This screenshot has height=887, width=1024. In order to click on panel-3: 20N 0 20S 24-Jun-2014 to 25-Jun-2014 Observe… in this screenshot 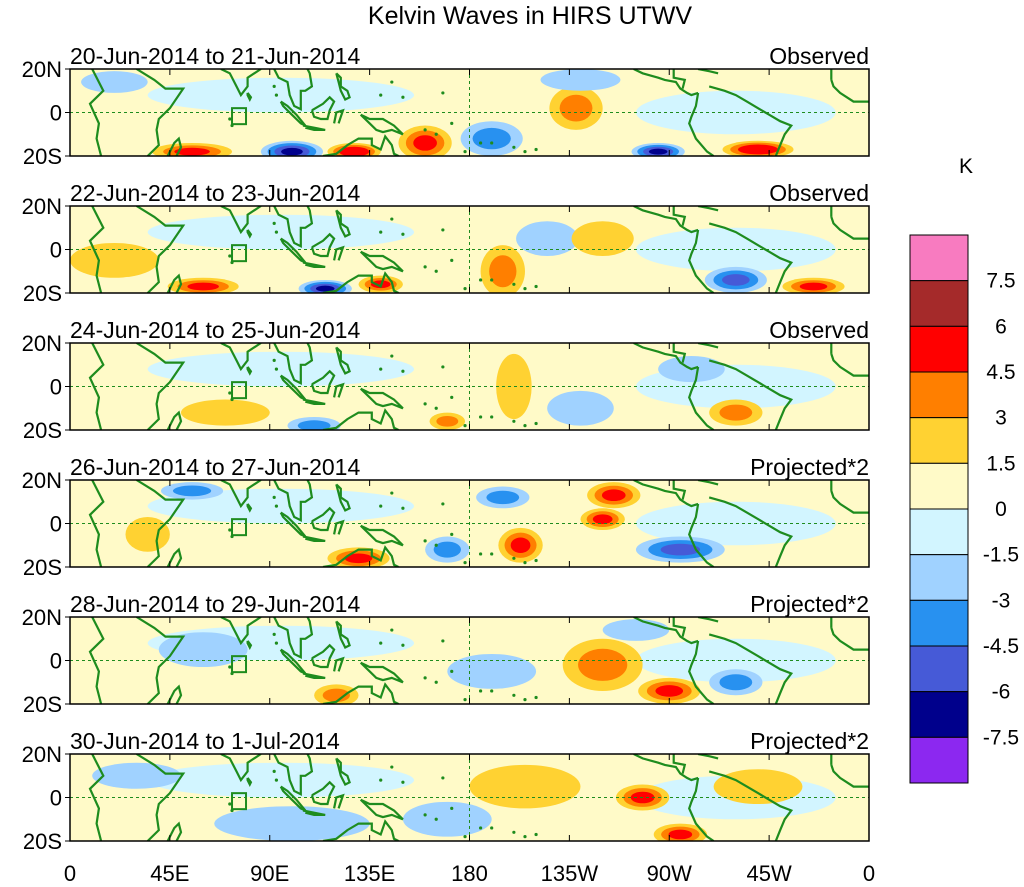, I will do `click(446, 380)`.